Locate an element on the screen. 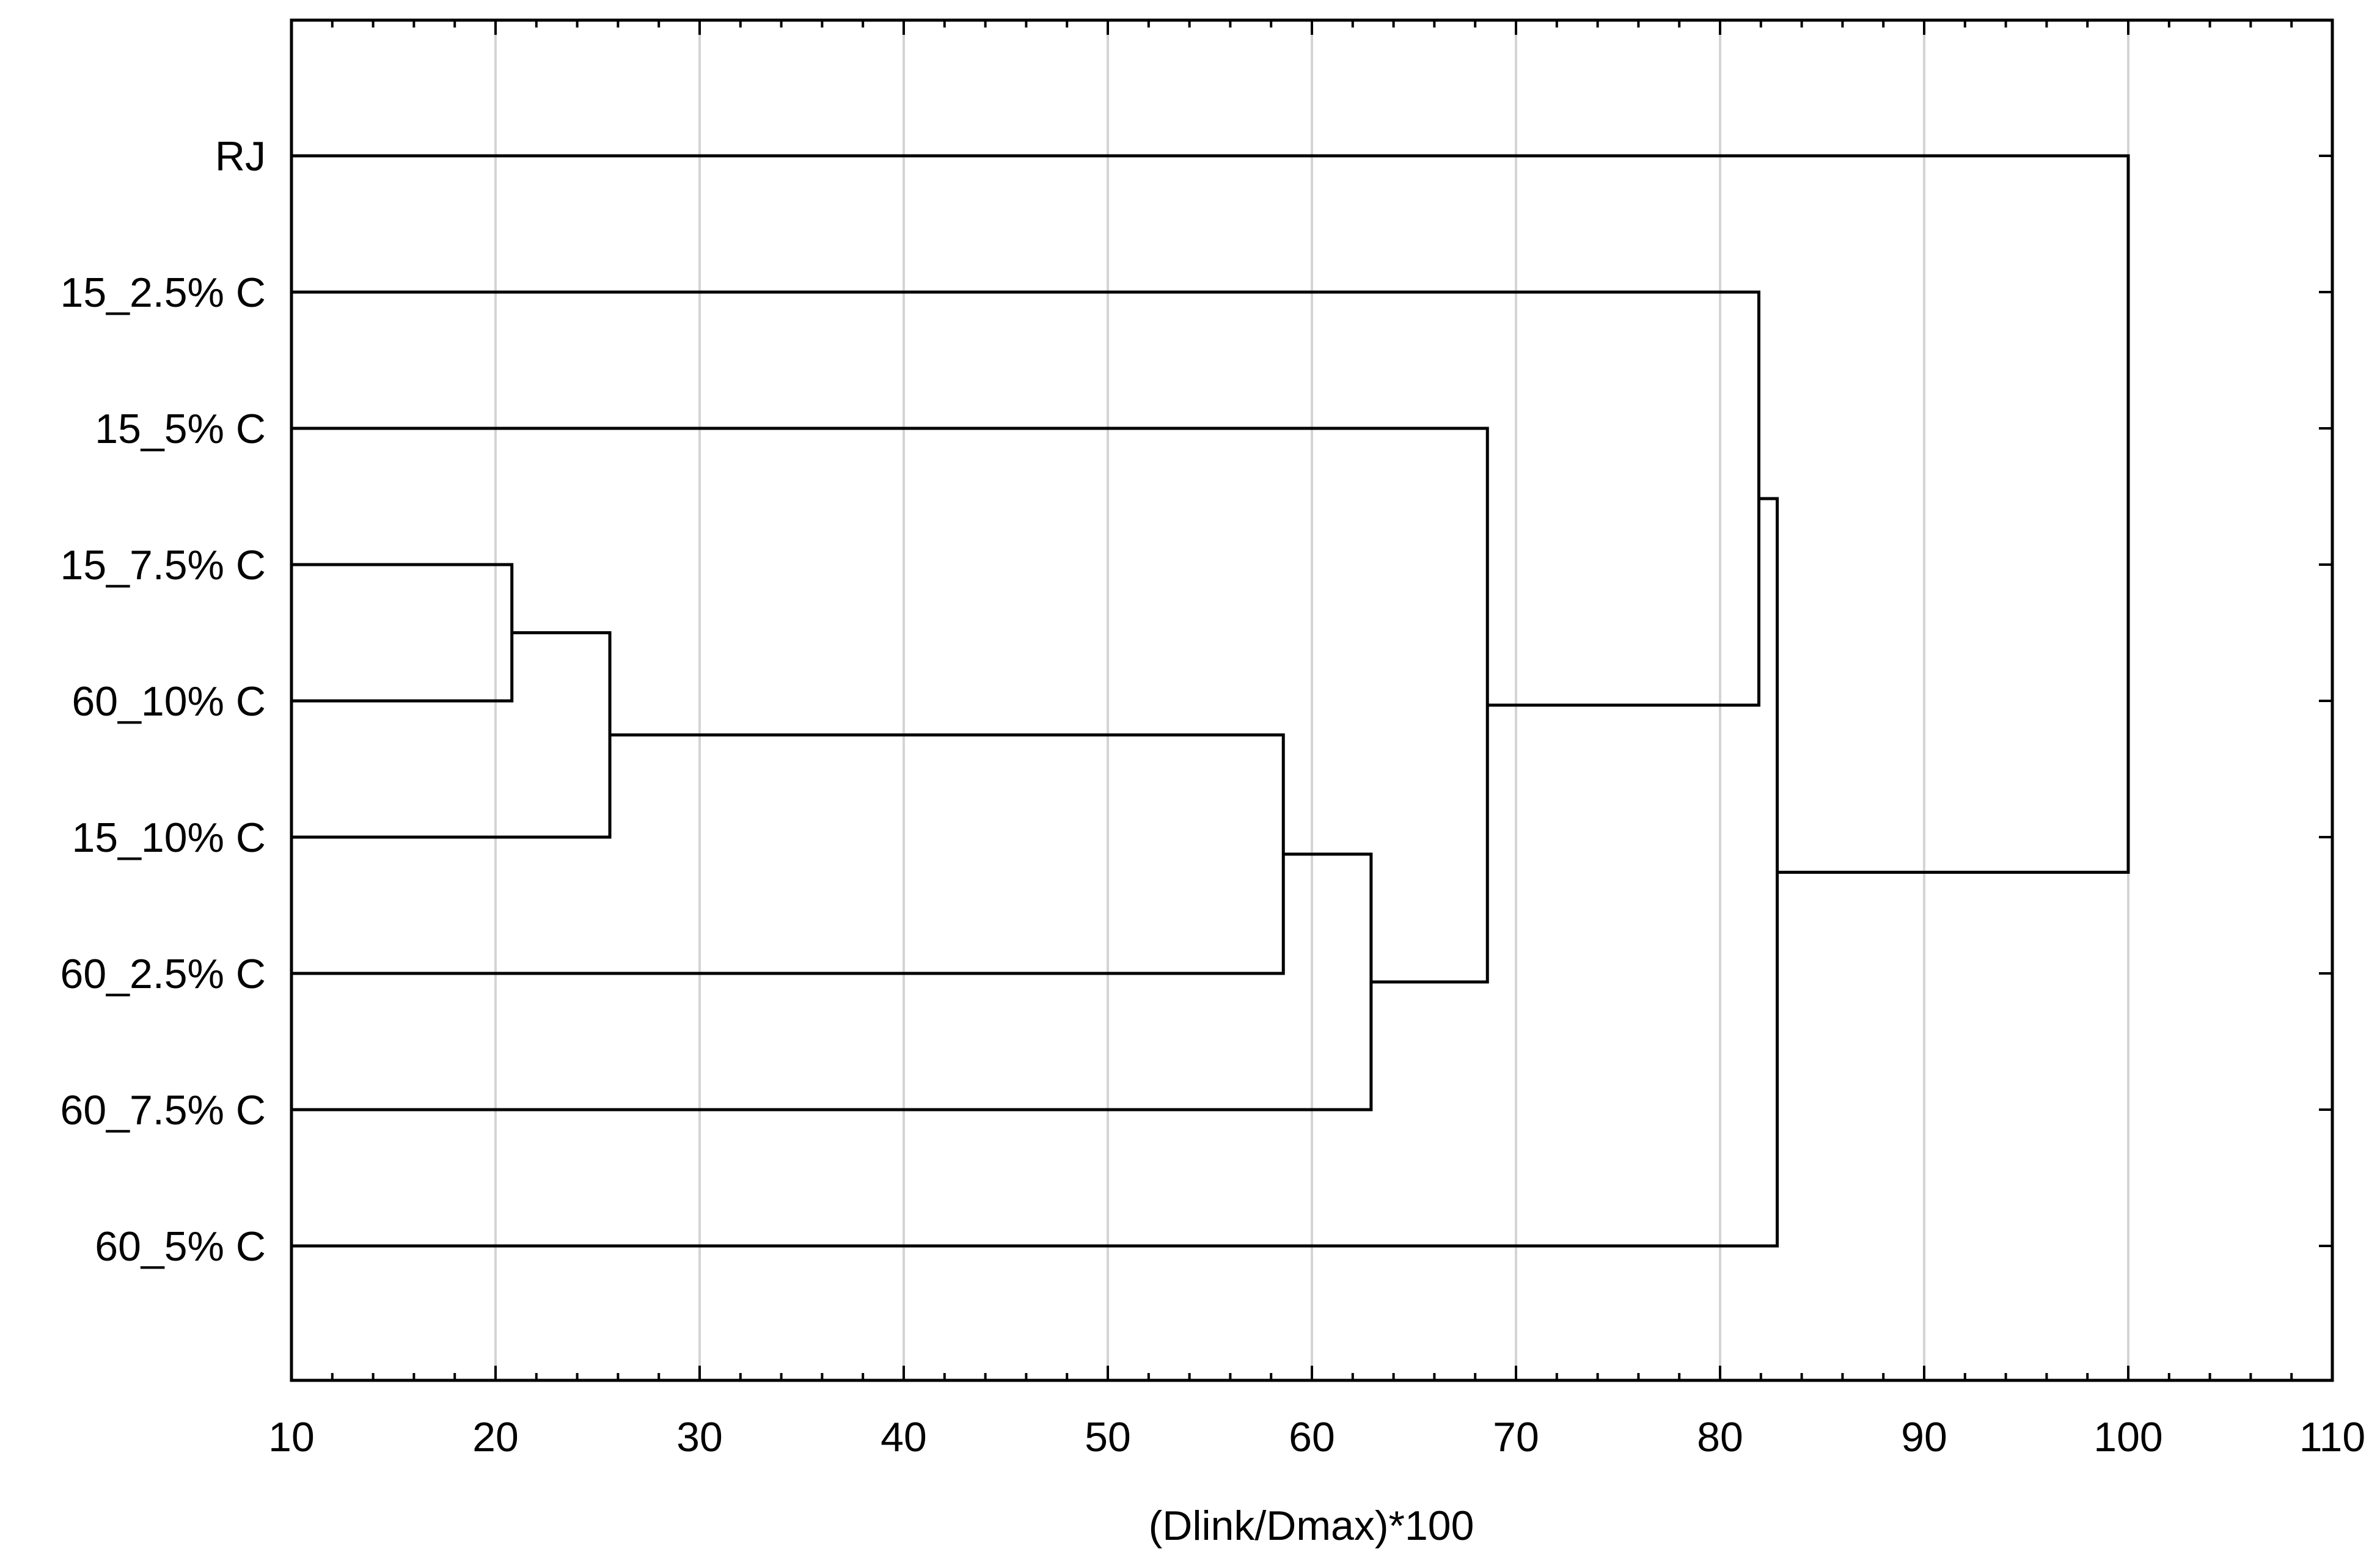  x-tick-label-20: 20 is located at coordinates (495, 1437).